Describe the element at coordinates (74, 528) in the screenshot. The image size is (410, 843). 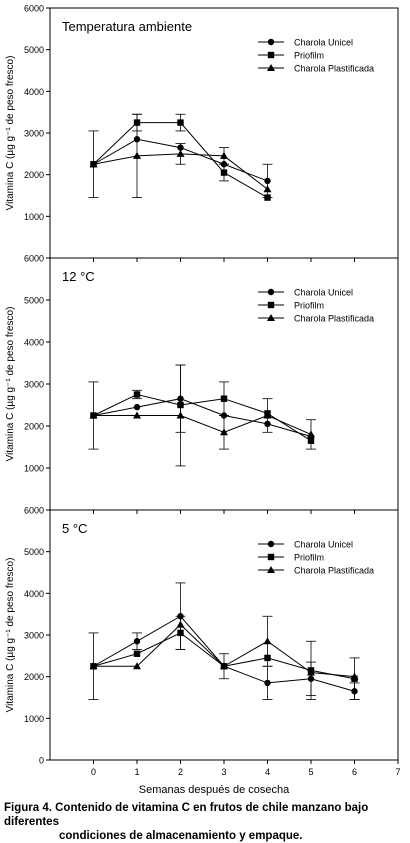
I see `panel-title: 5 °C` at that location.